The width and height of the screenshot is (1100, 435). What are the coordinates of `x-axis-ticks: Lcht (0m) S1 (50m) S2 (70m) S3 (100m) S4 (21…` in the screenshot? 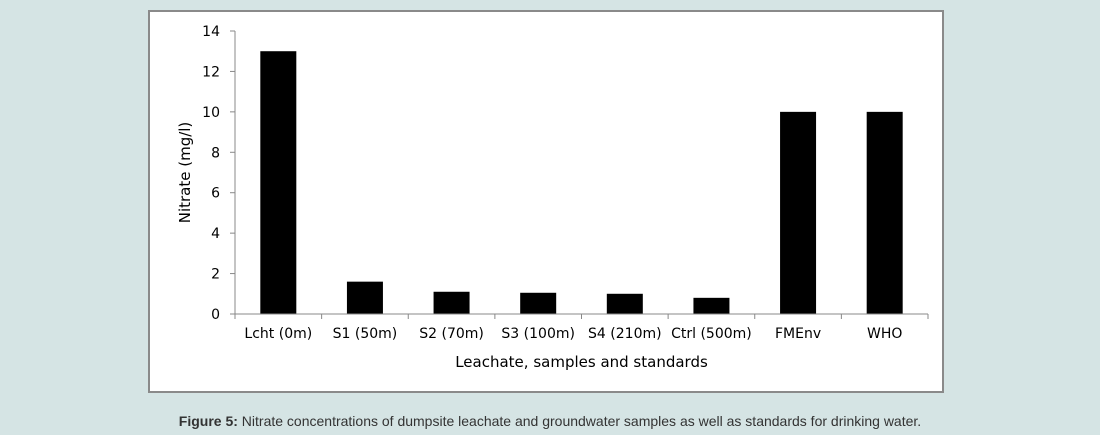 It's located at (581, 328).